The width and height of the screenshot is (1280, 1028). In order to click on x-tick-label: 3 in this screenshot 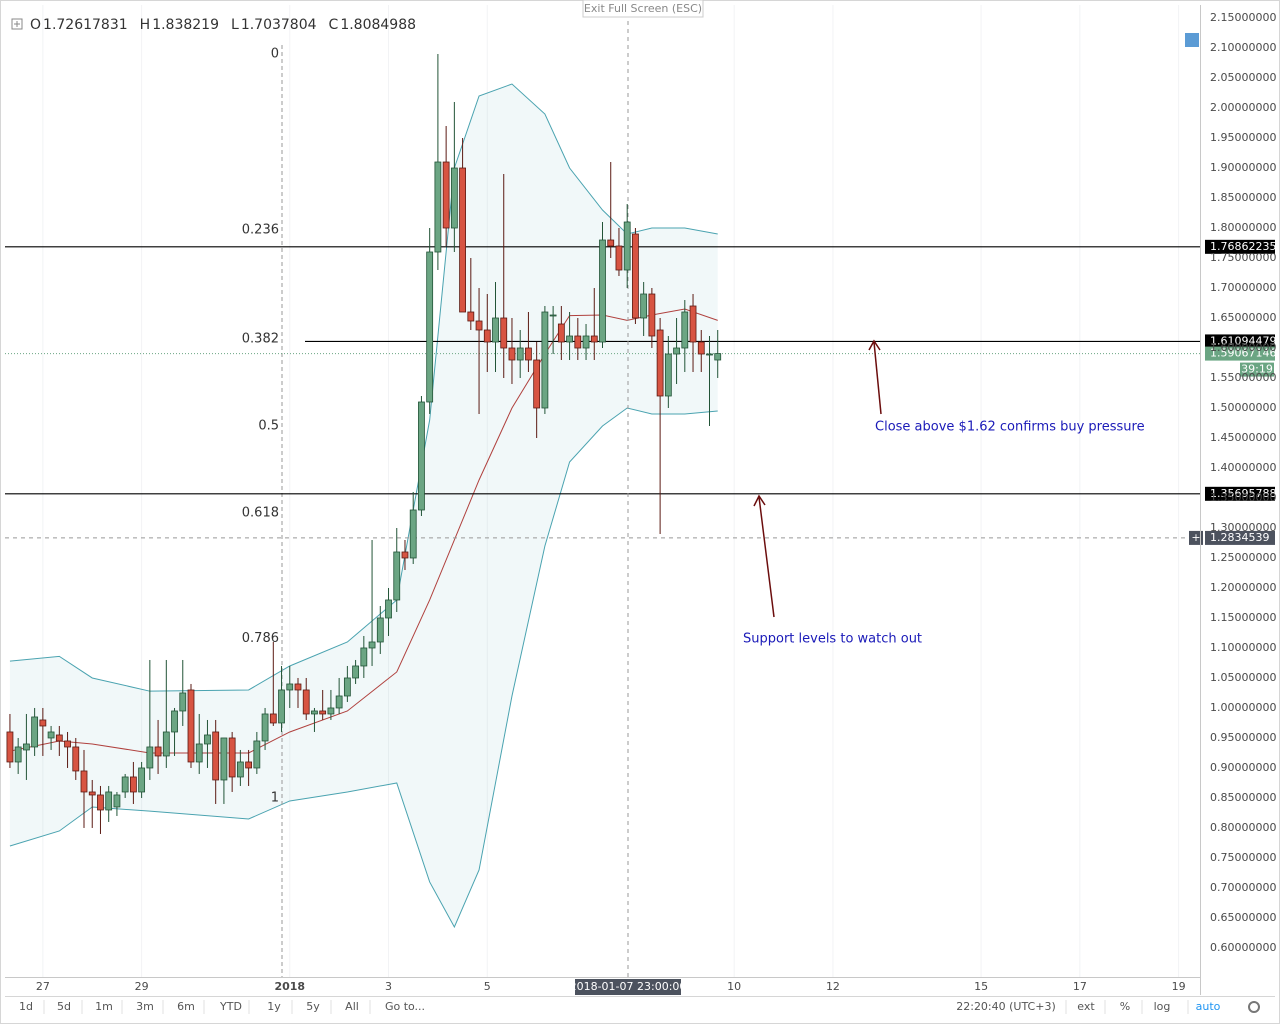, I will do `click(388, 986)`.